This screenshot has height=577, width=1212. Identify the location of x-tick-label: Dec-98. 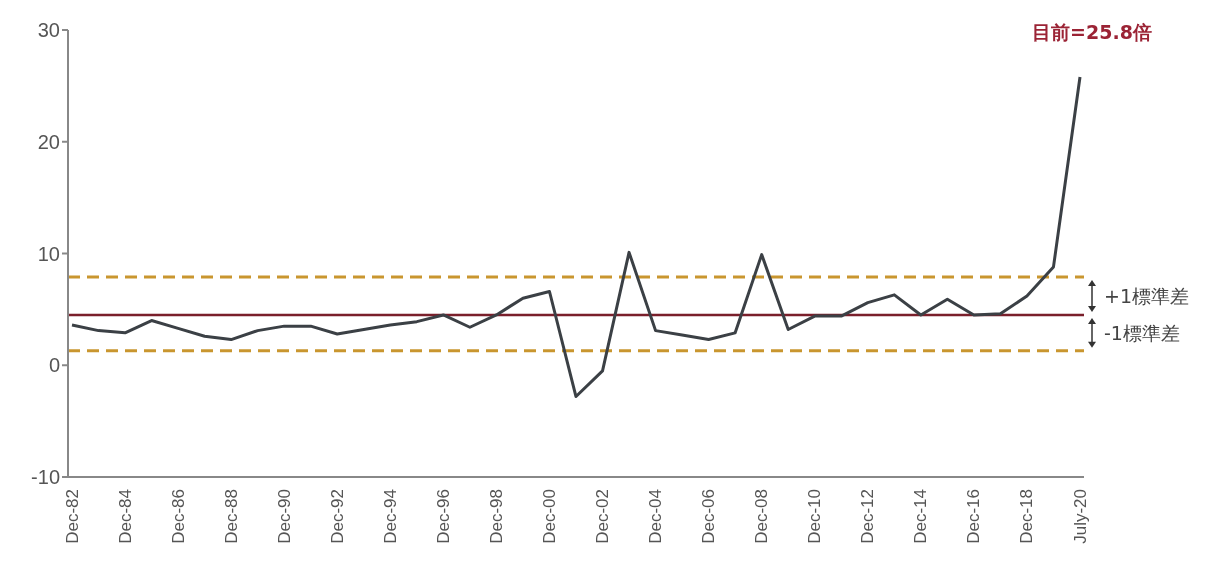
(496, 516).